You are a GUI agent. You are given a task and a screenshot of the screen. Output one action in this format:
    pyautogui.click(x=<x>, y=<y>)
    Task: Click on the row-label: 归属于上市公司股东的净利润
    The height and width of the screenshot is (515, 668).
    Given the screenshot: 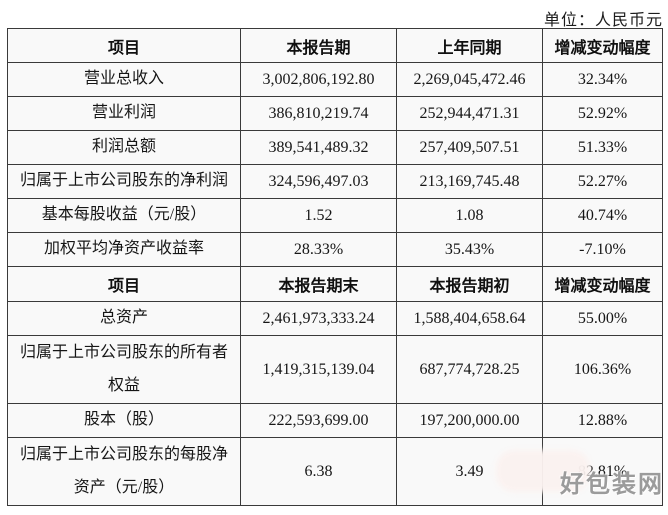 What is the action you would take?
    pyautogui.click(x=124, y=181)
    